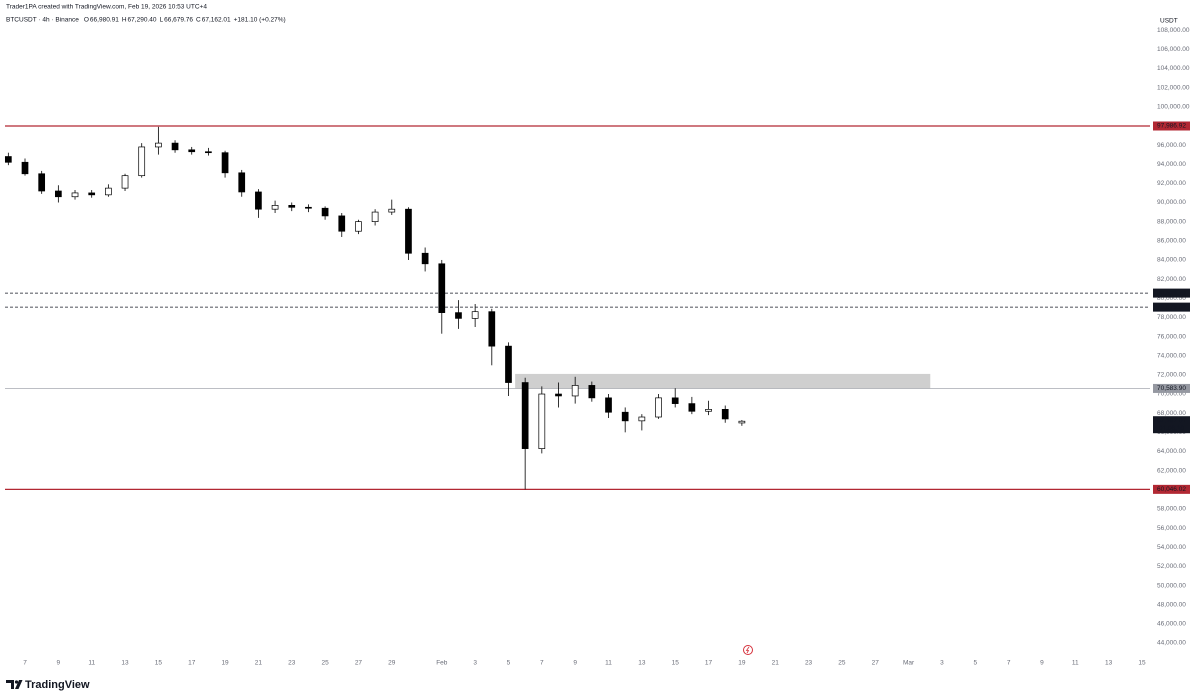  Describe the element at coordinates (1171, 126) in the screenshot. I see `level-label: 97,986.92` at that location.